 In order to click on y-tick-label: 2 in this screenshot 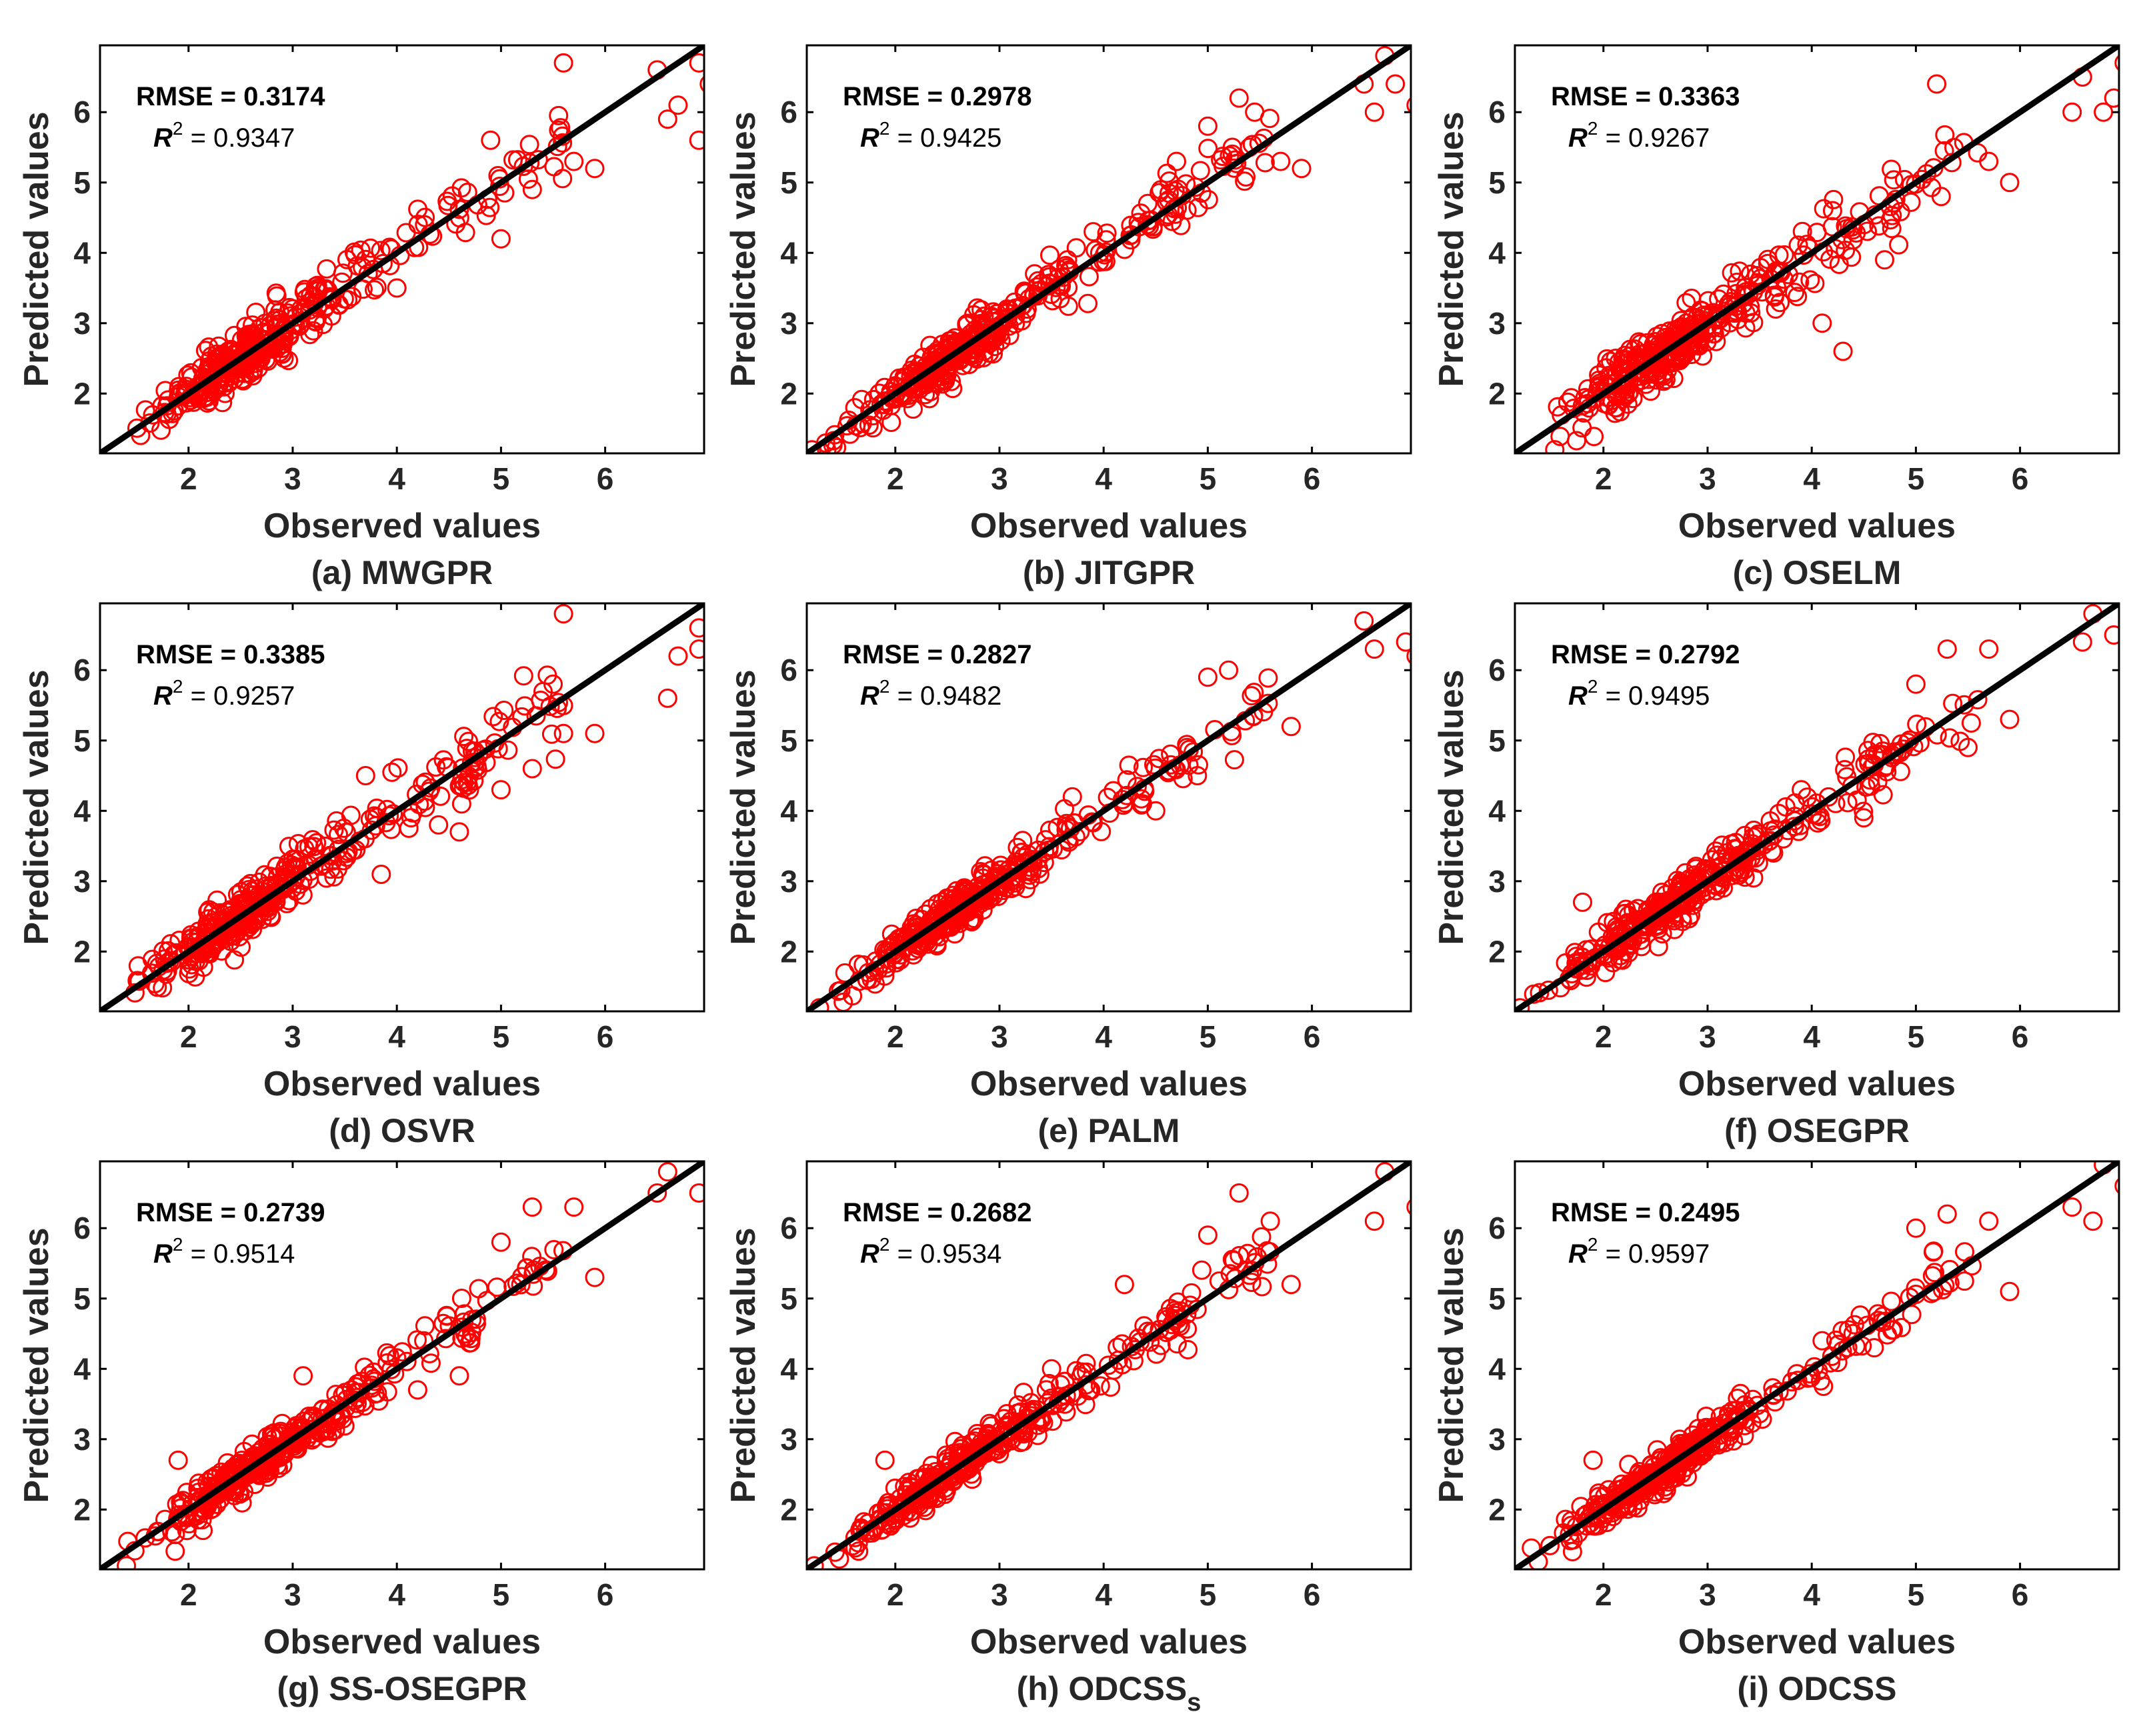, I will do `click(789, 951)`.